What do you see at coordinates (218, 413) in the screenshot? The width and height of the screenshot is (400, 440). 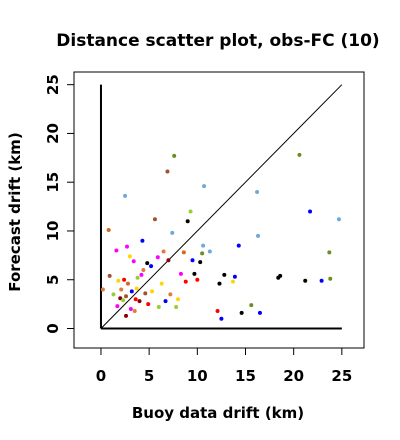 I see `x-axis-label: Buoy data drift (km)` at bounding box center [218, 413].